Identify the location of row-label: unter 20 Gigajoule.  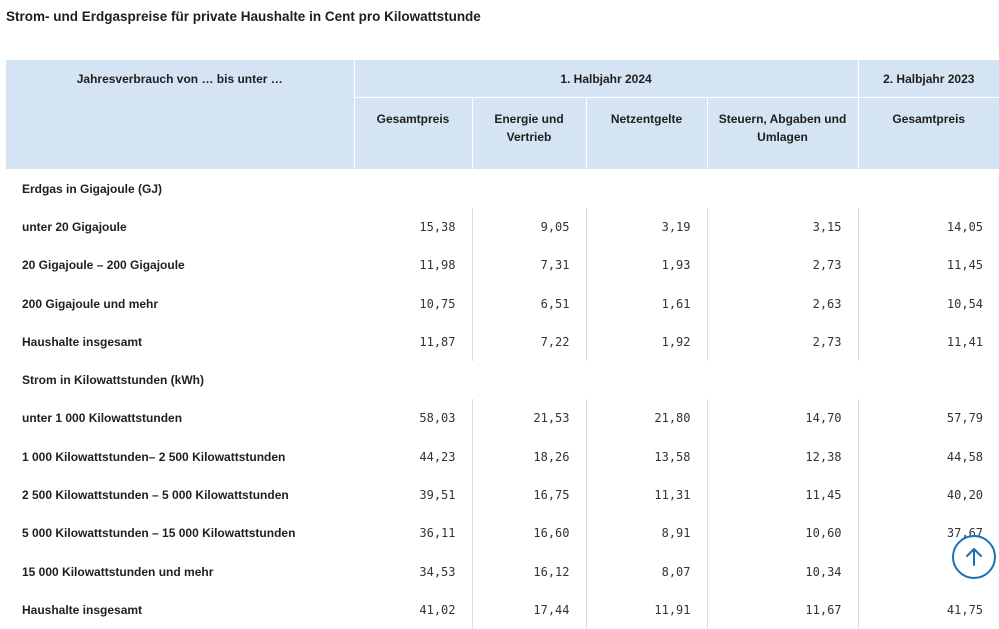
(74, 226).